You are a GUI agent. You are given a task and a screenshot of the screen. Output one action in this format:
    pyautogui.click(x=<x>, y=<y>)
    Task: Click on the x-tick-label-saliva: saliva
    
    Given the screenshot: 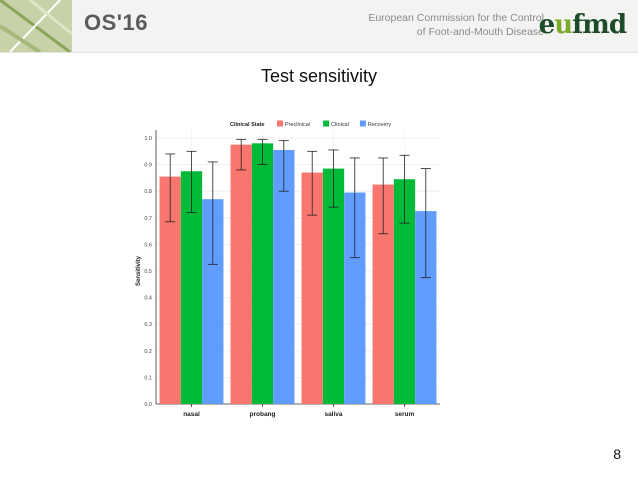 What is the action you would take?
    pyautogui.click(x=333, y=414)
    